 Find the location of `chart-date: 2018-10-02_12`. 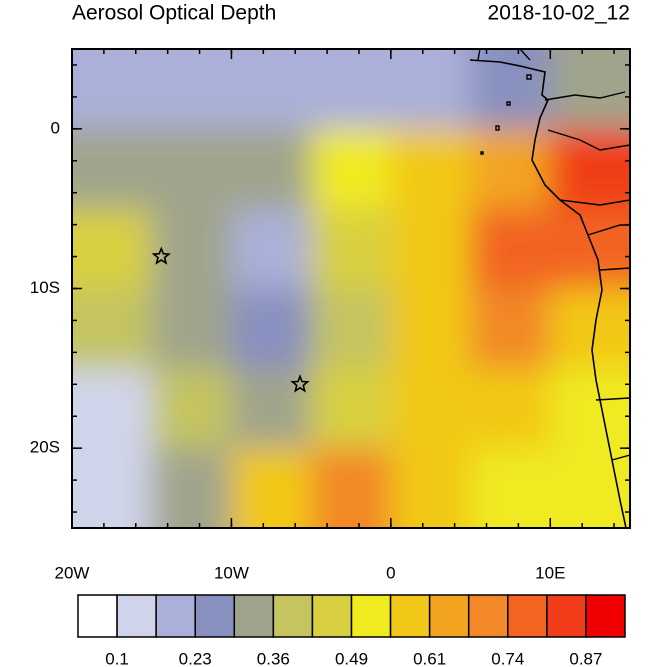

chart-date: 2018-10-02_12 is located at coordinates (559, 13).